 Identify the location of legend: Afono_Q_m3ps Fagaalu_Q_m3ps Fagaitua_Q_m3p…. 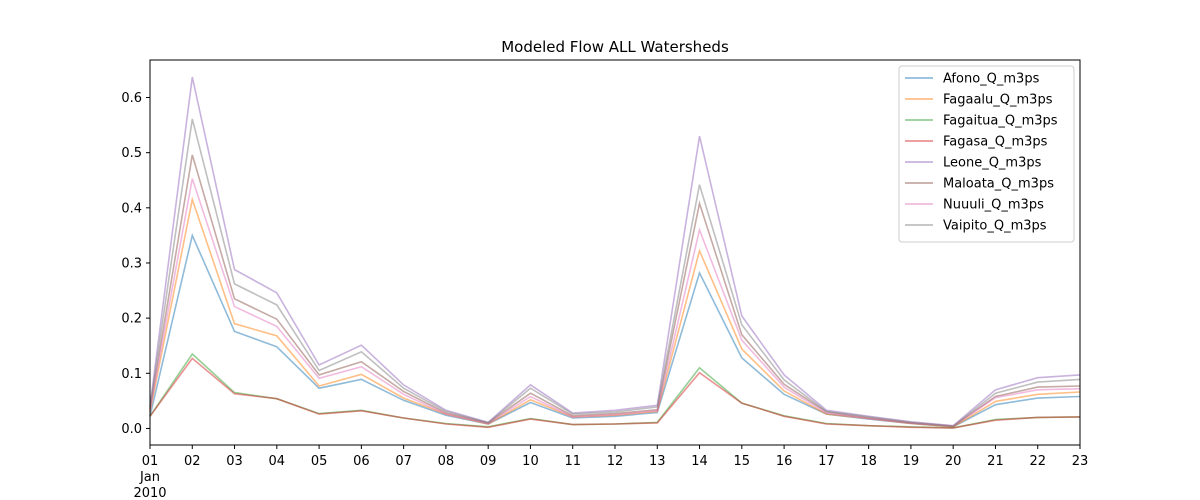
(986, 154).